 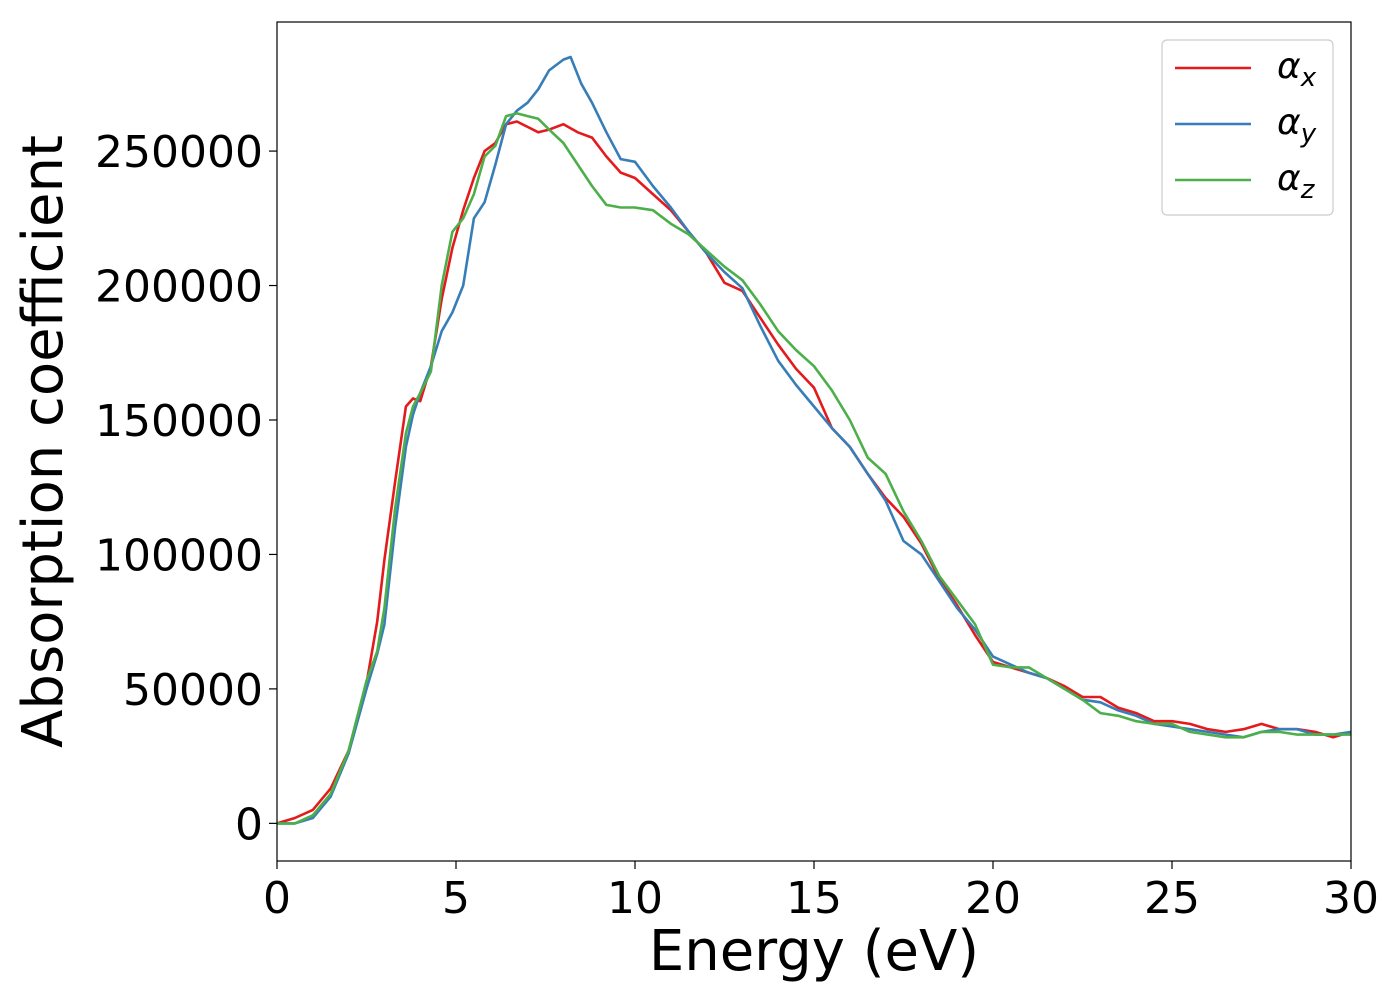 What do you see at coordinates (814, 898) in the screenshot?
I see `x-tick-label: 15` at bounding box center [814, 898].